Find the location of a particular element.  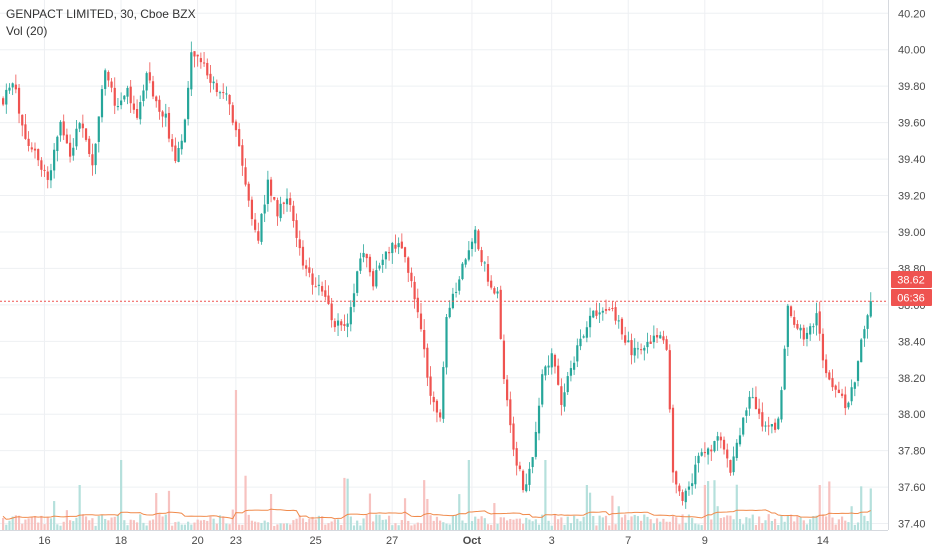

price-tick-label: 39.80 is located at coordinates (912, 87).